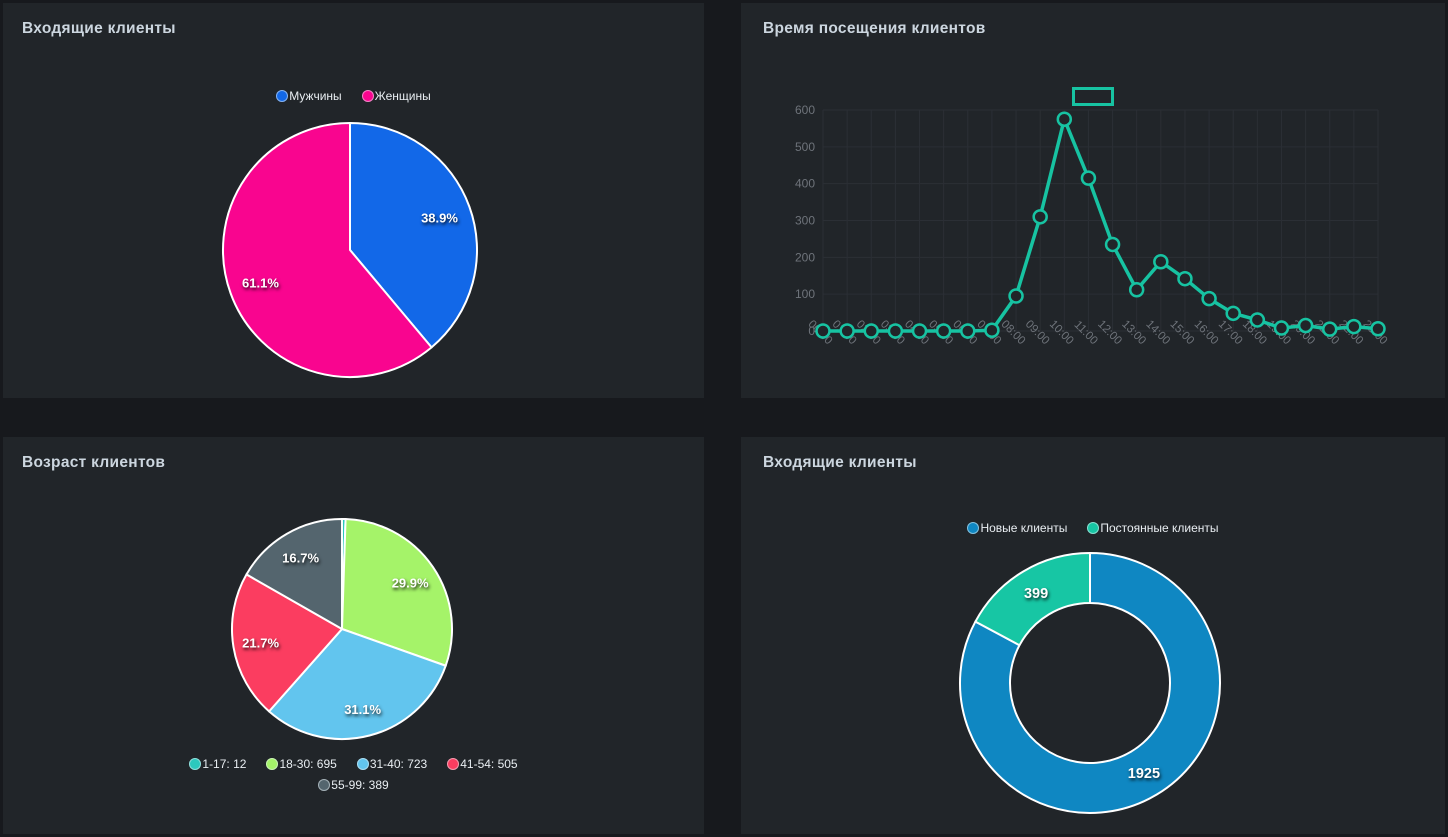 Image resolution: width=1448 pixels, height=837 pixels. I want to click on visits-data-point-1900, so click(1281, 328).